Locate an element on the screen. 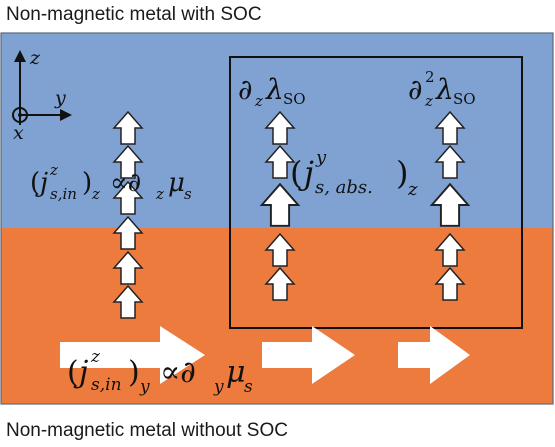  z-axis-label: z is located at coordinates (35, 58).